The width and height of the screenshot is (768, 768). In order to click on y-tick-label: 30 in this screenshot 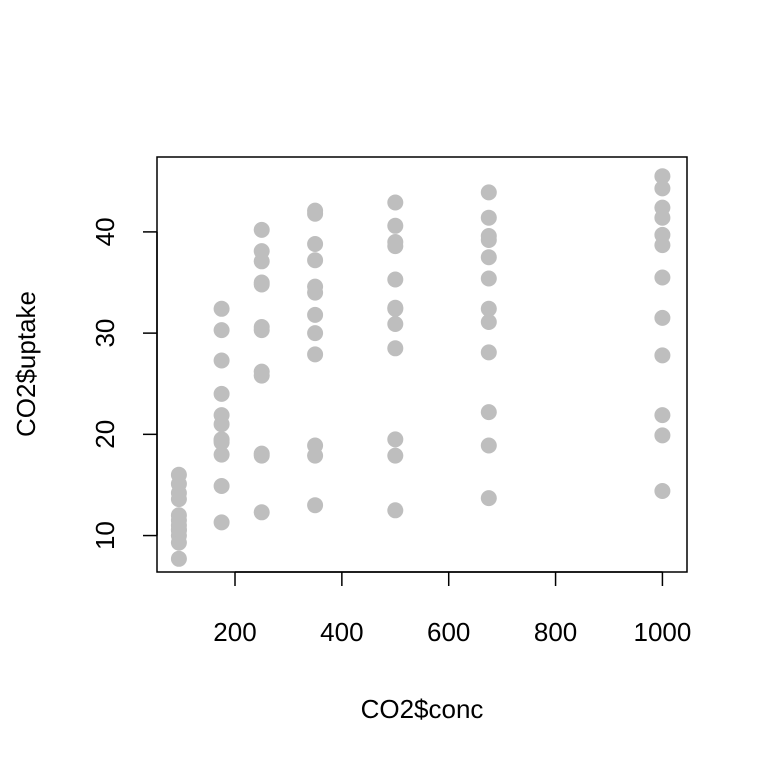, I will do `click(105, 333)`.